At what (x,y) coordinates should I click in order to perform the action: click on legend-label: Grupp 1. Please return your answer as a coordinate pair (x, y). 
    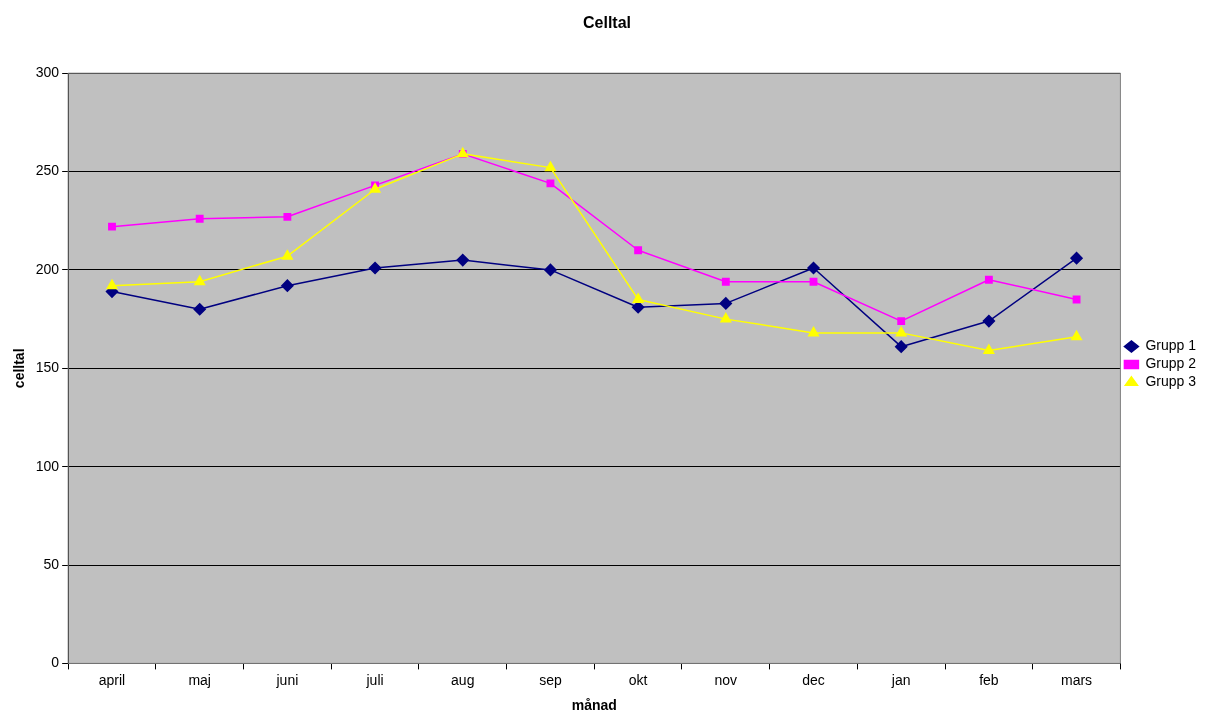
    Looking at the image, I should click on (1171, 345).